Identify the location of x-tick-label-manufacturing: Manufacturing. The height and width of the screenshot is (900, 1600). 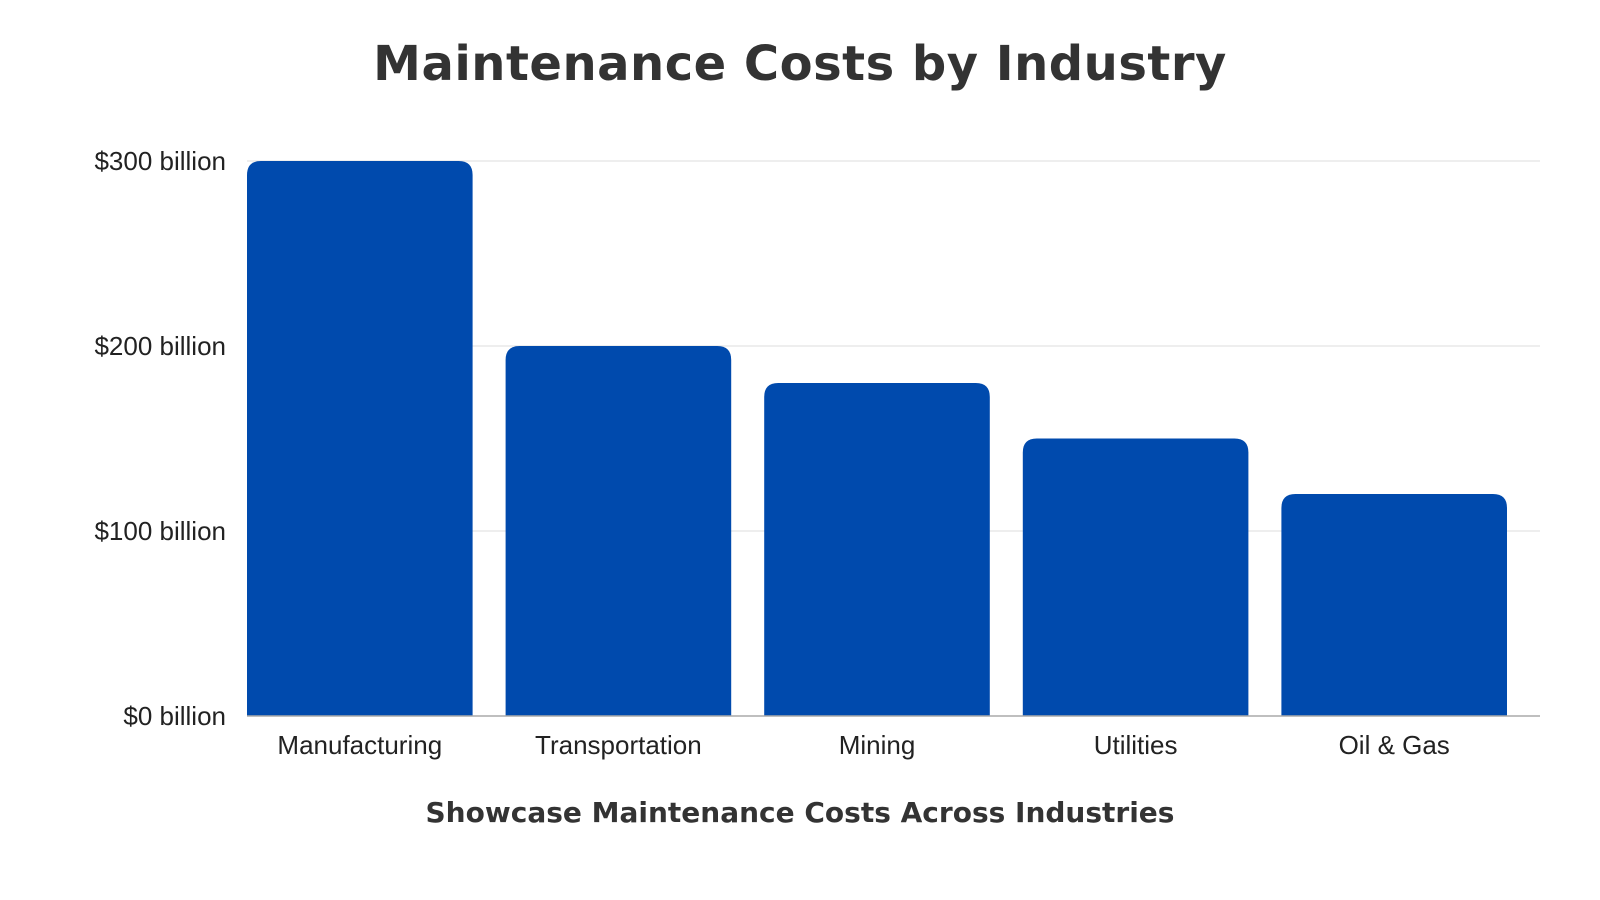
(359, 745).